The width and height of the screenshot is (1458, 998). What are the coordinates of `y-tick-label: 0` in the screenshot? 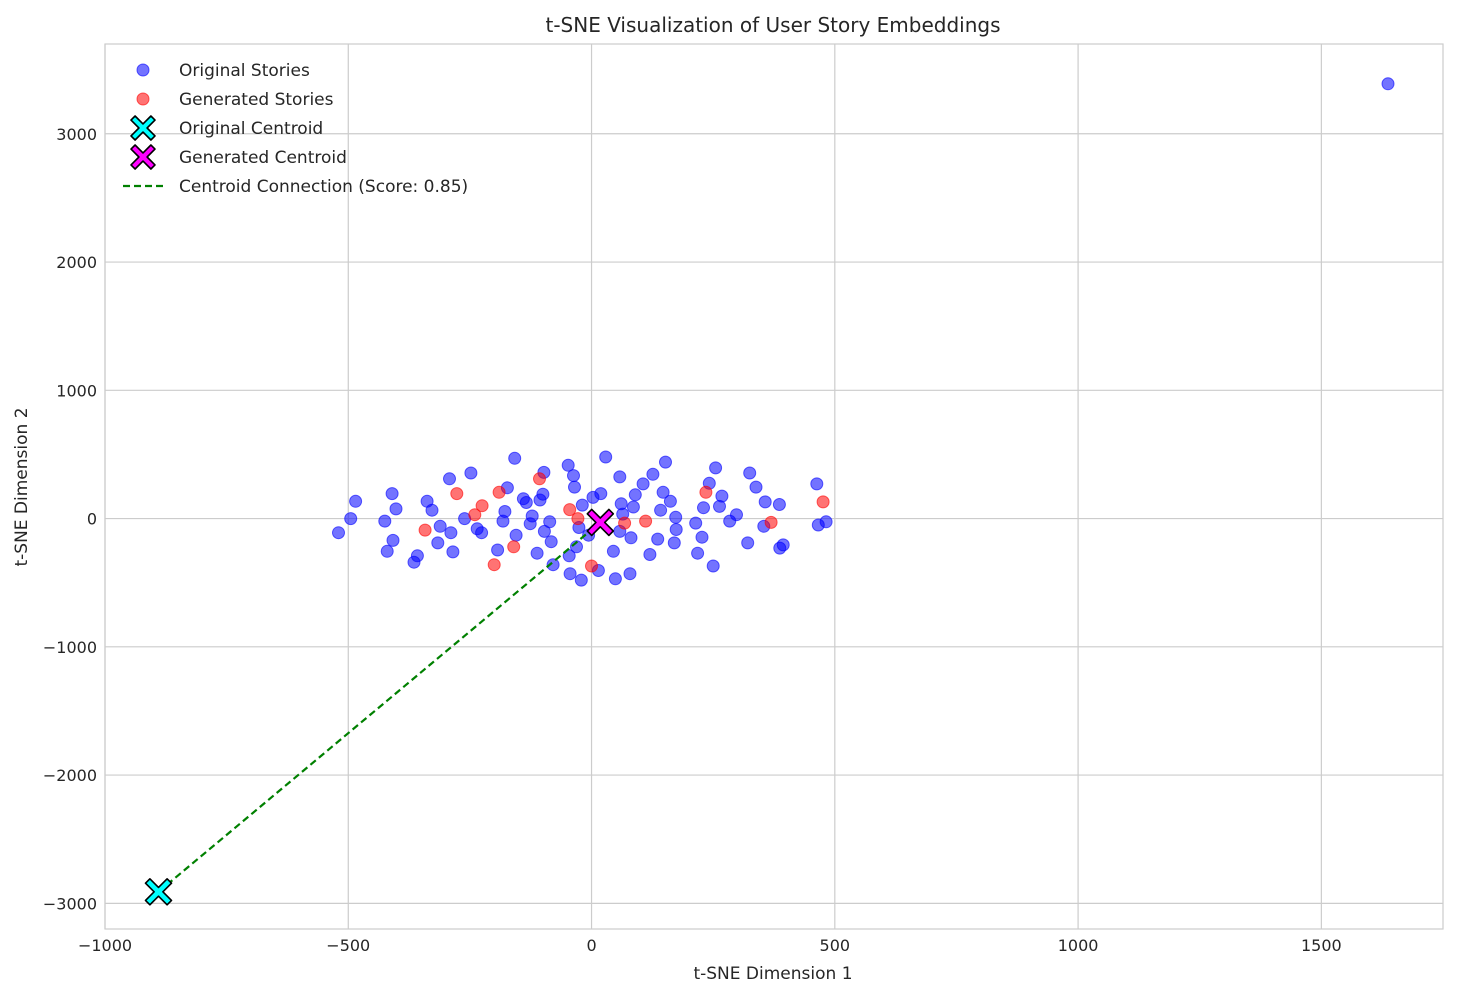 It's located at (92, 519).